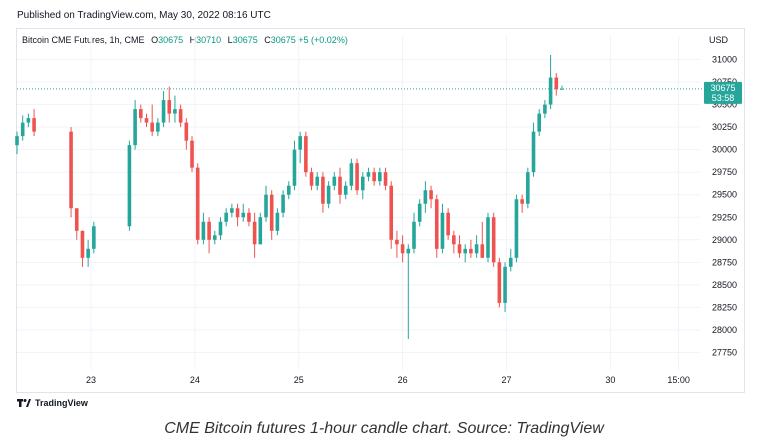 Image resolution: width=768 pixels, height=446 pixels. Describe the element at coordinates (722, 88) in the screenshot. I see `price-tag-price: 30675` at that location.